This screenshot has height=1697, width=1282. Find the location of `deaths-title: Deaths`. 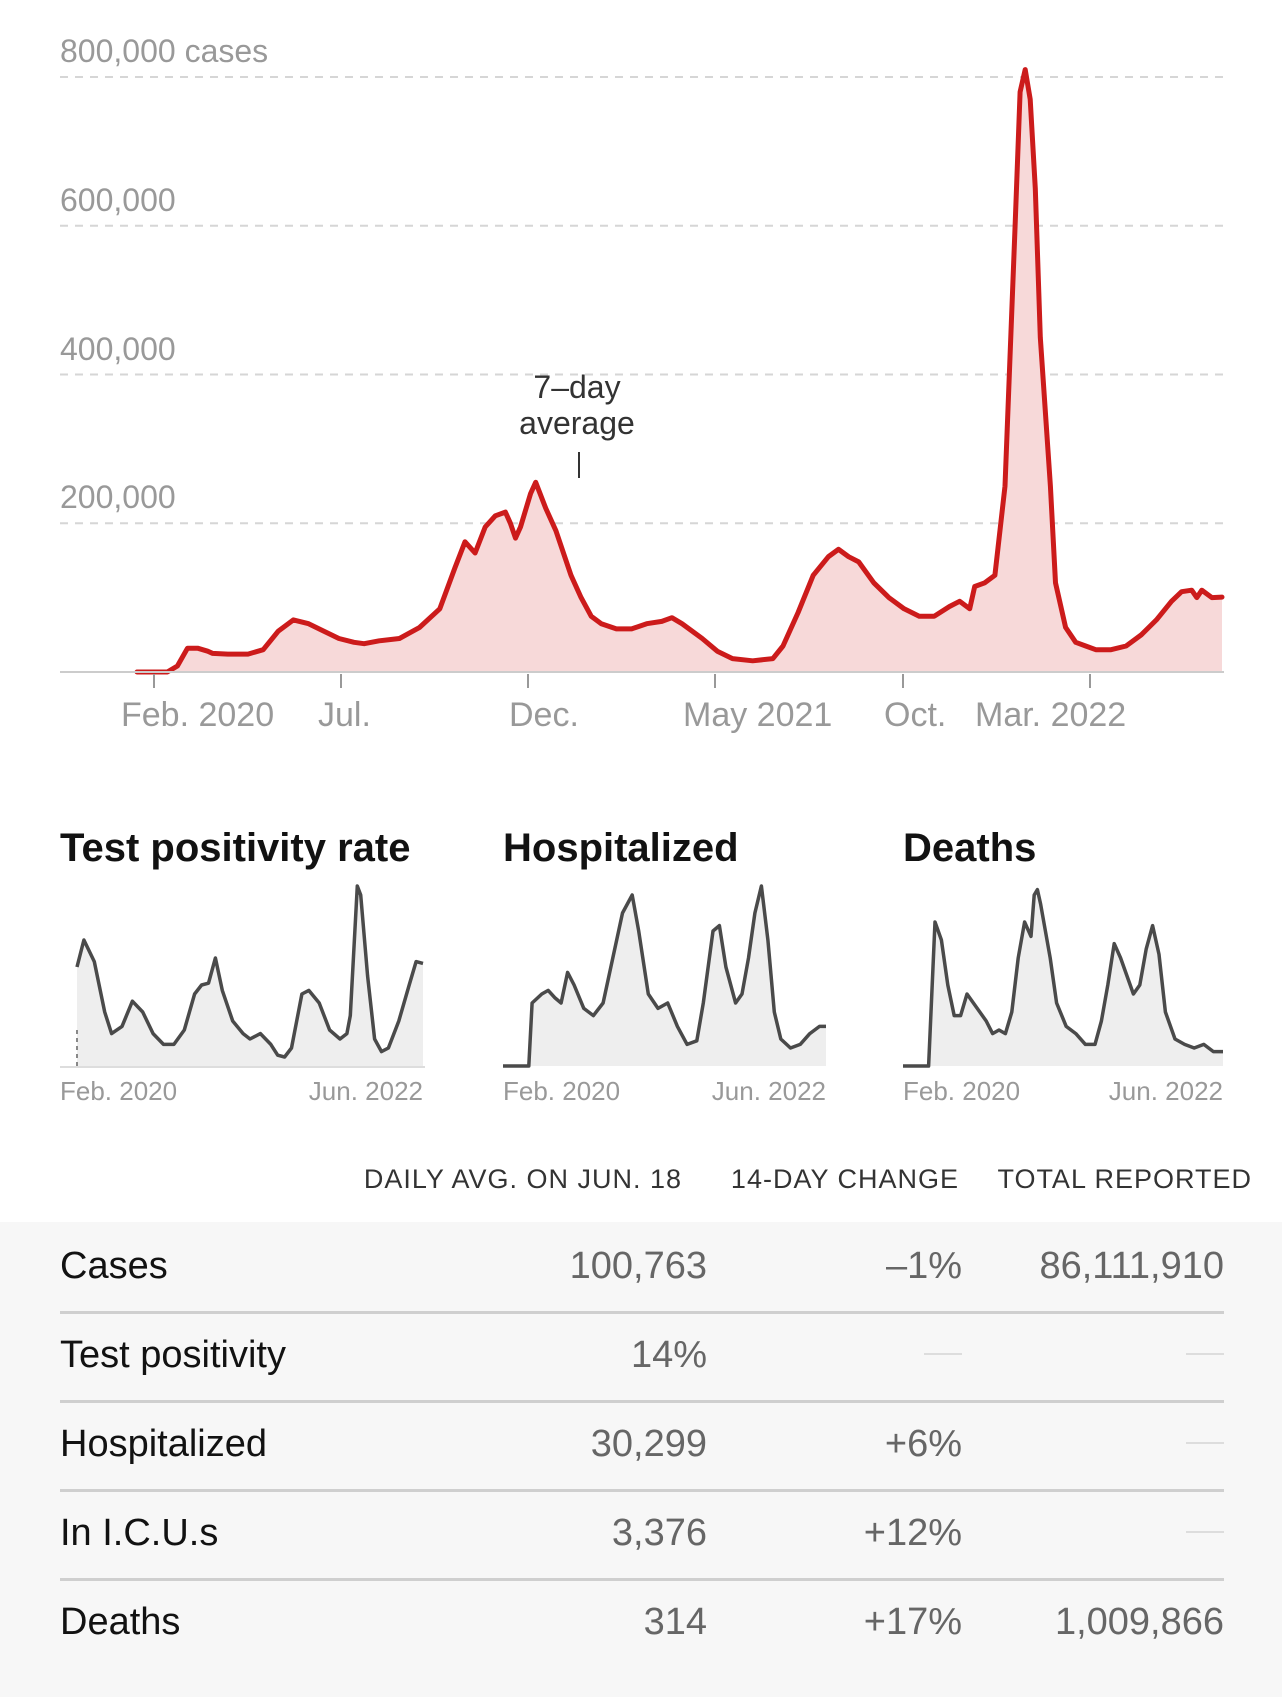

deaths-title: Deaths is located at coordinates (970, 848).